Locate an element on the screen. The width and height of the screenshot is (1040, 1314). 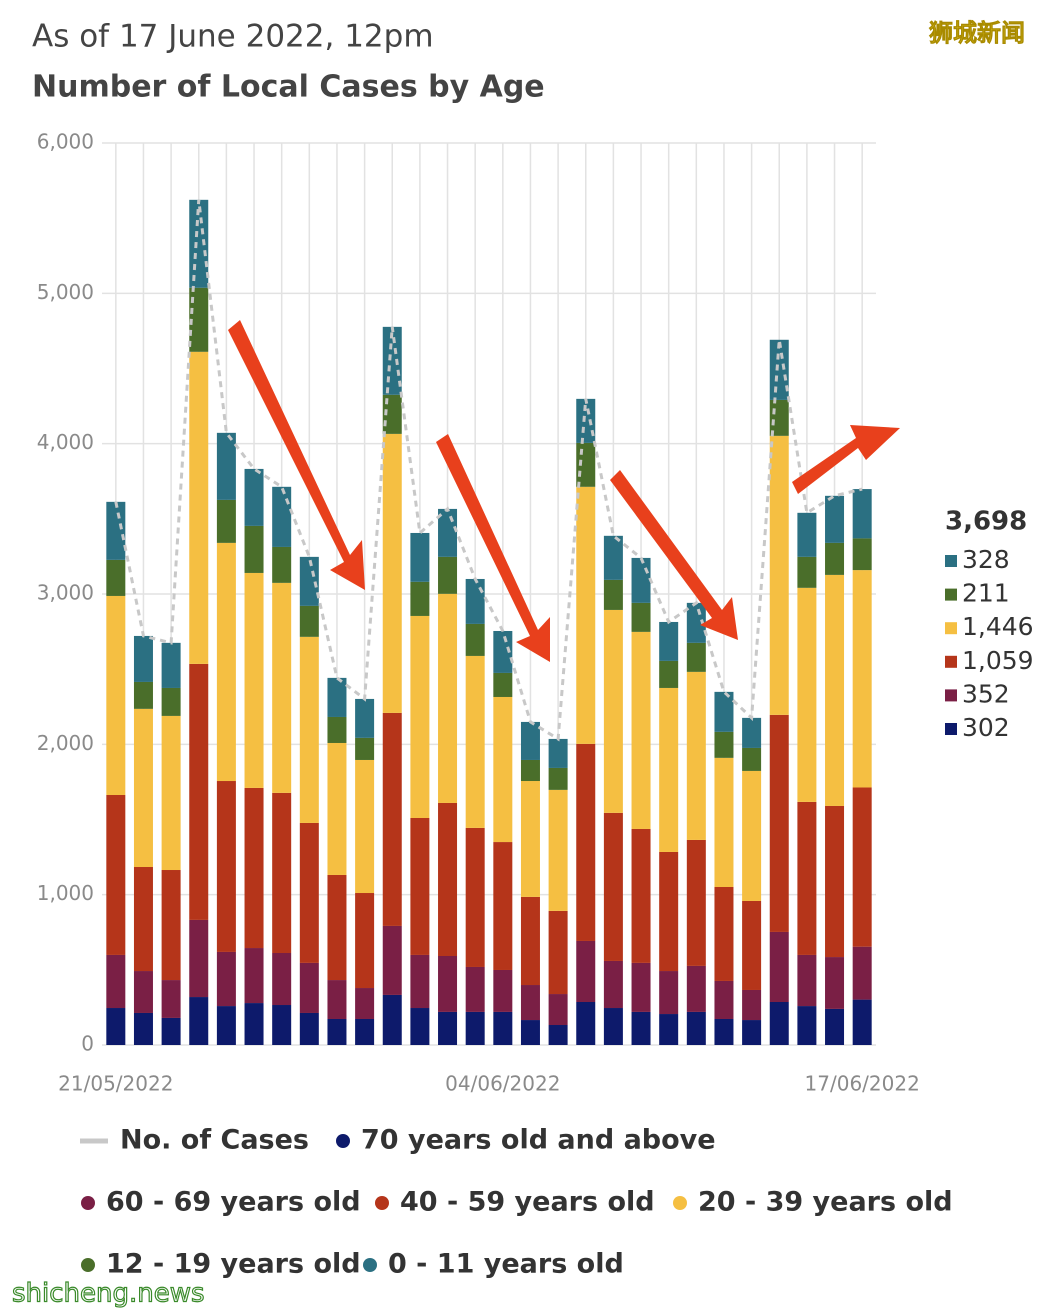
side-label: 1,446 is located at coordinates (998, 626).